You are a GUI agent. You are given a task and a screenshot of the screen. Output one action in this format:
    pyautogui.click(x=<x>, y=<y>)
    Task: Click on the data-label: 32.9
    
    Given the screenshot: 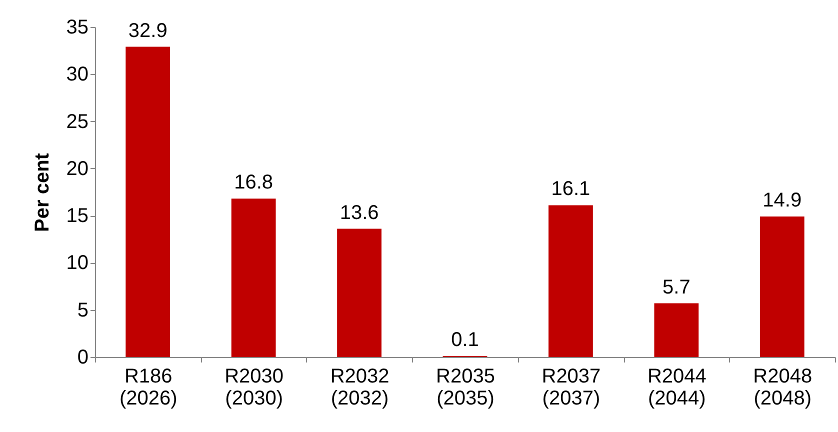 What is the action you would take?
    pyautogui.click(x=148, y=31)
    